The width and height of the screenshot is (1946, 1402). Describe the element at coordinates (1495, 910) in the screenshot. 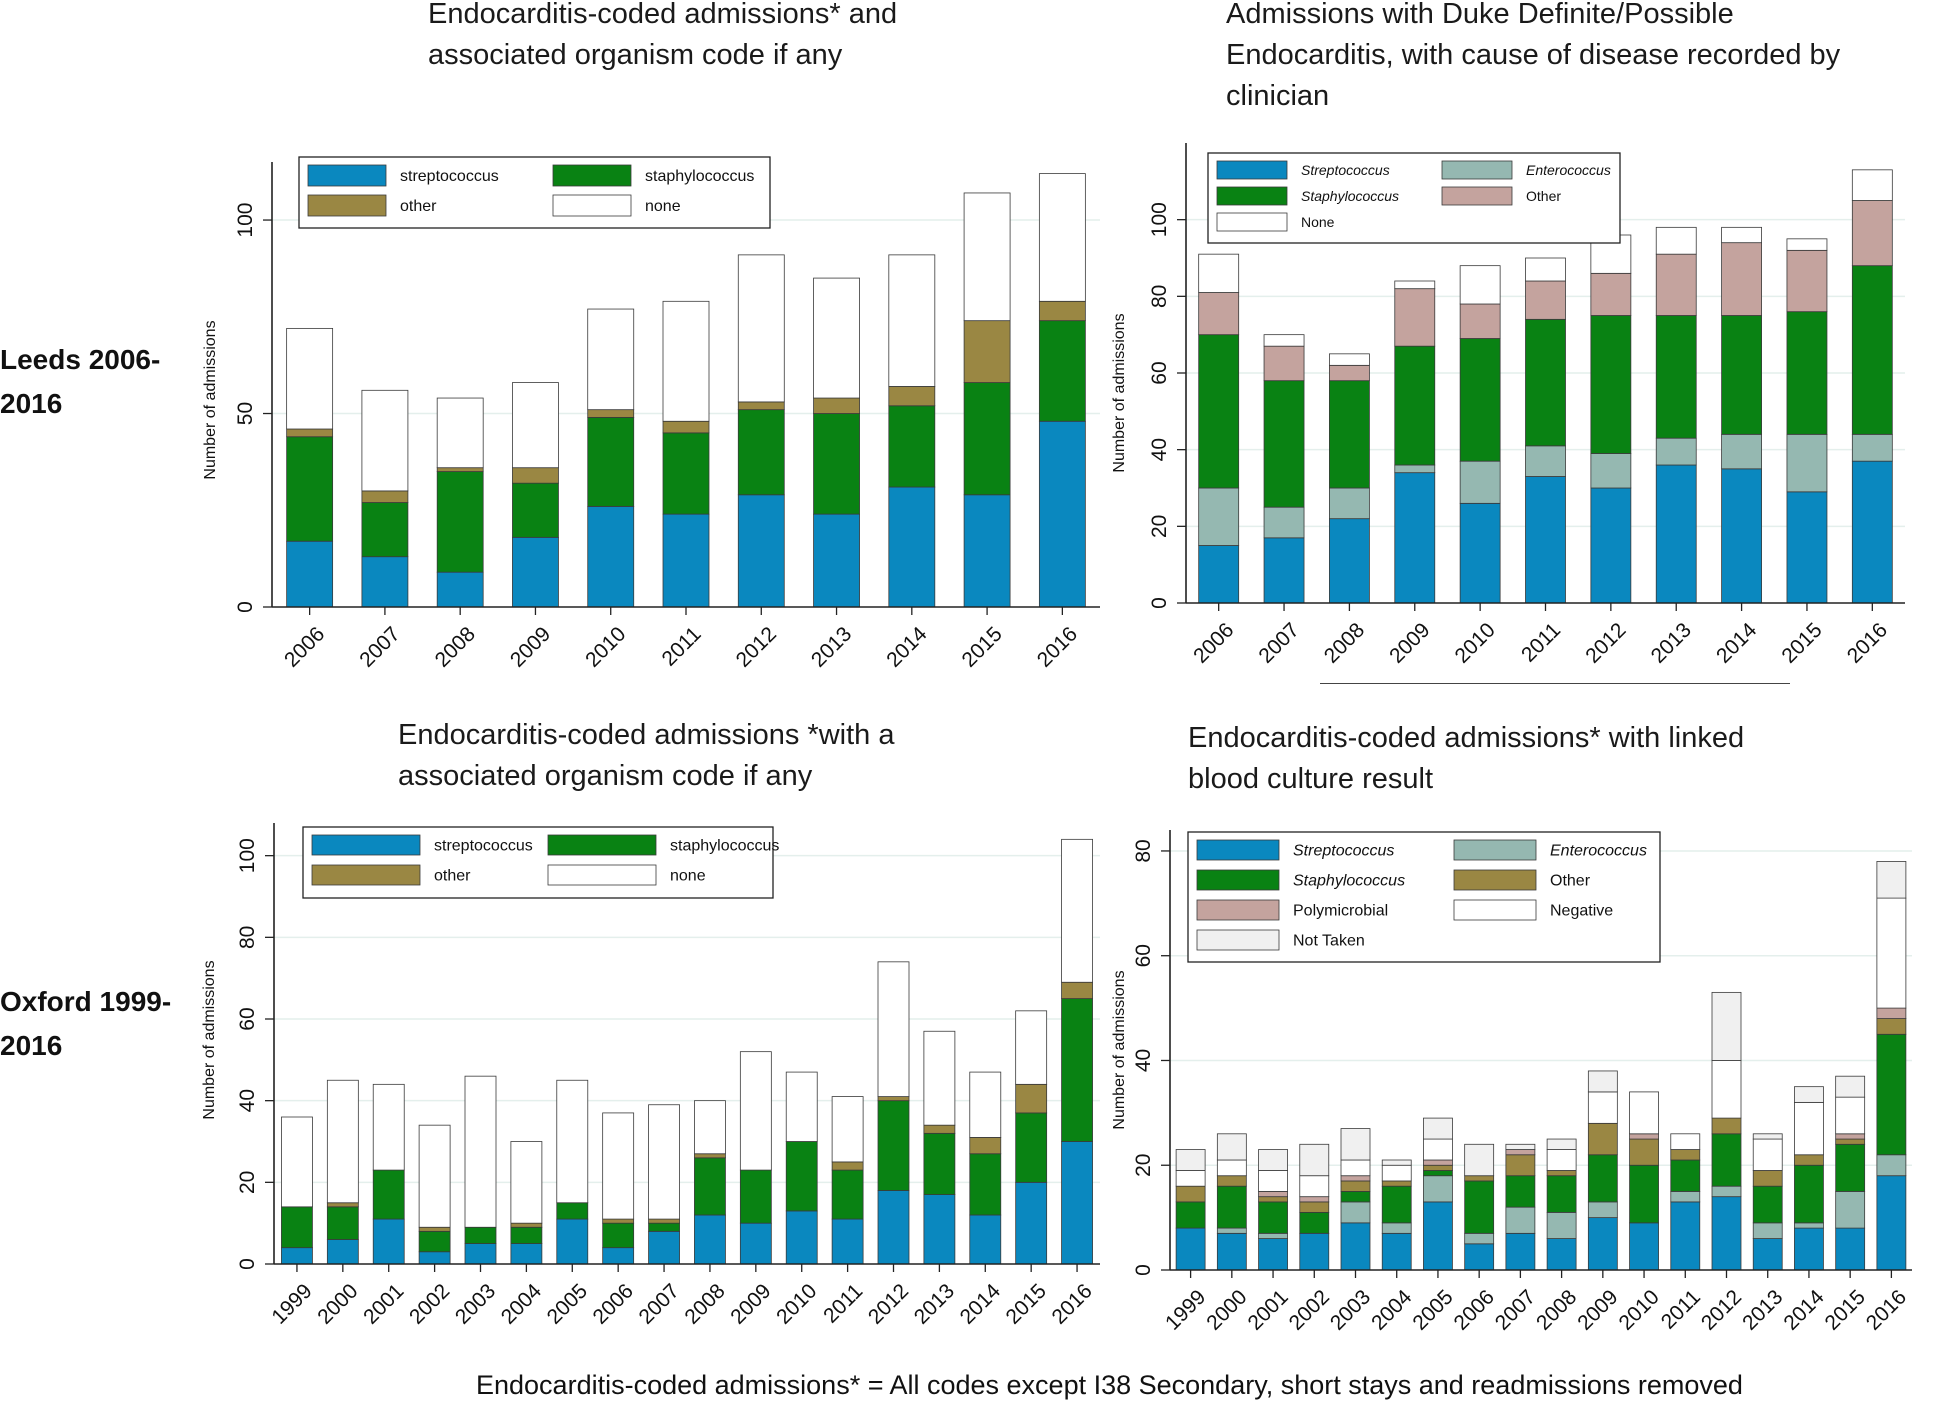

I see `legend-swatch-negative` at that location.